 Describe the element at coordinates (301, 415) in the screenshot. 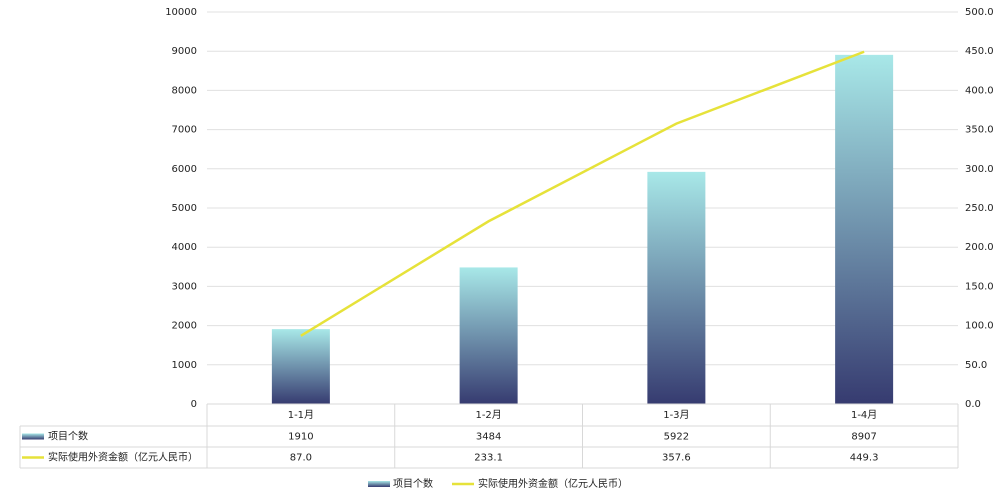

I see `x-tick-label: 1-1月` at that location.